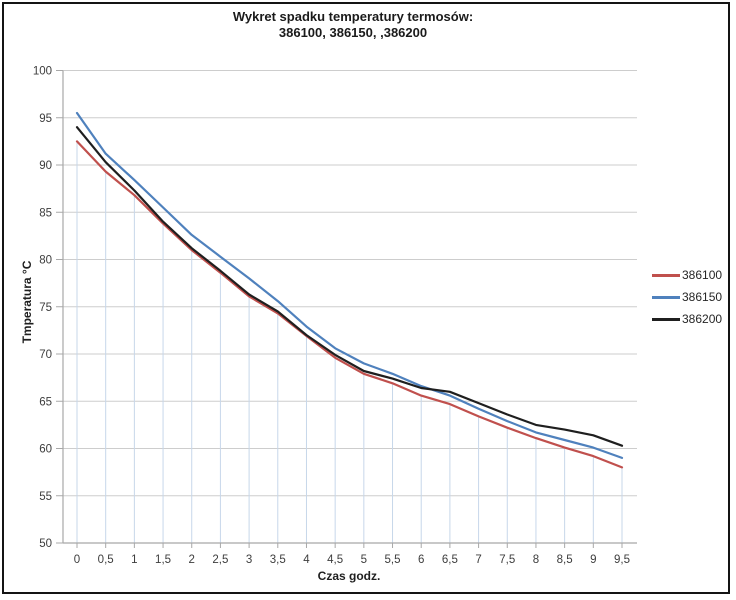 The height and width of the screenshot is (600, 736). What do you see at coordinates (349, 576) in the screenshot?
I see `x-axis-title: Czas godz.` at bounding box center [349, 576].